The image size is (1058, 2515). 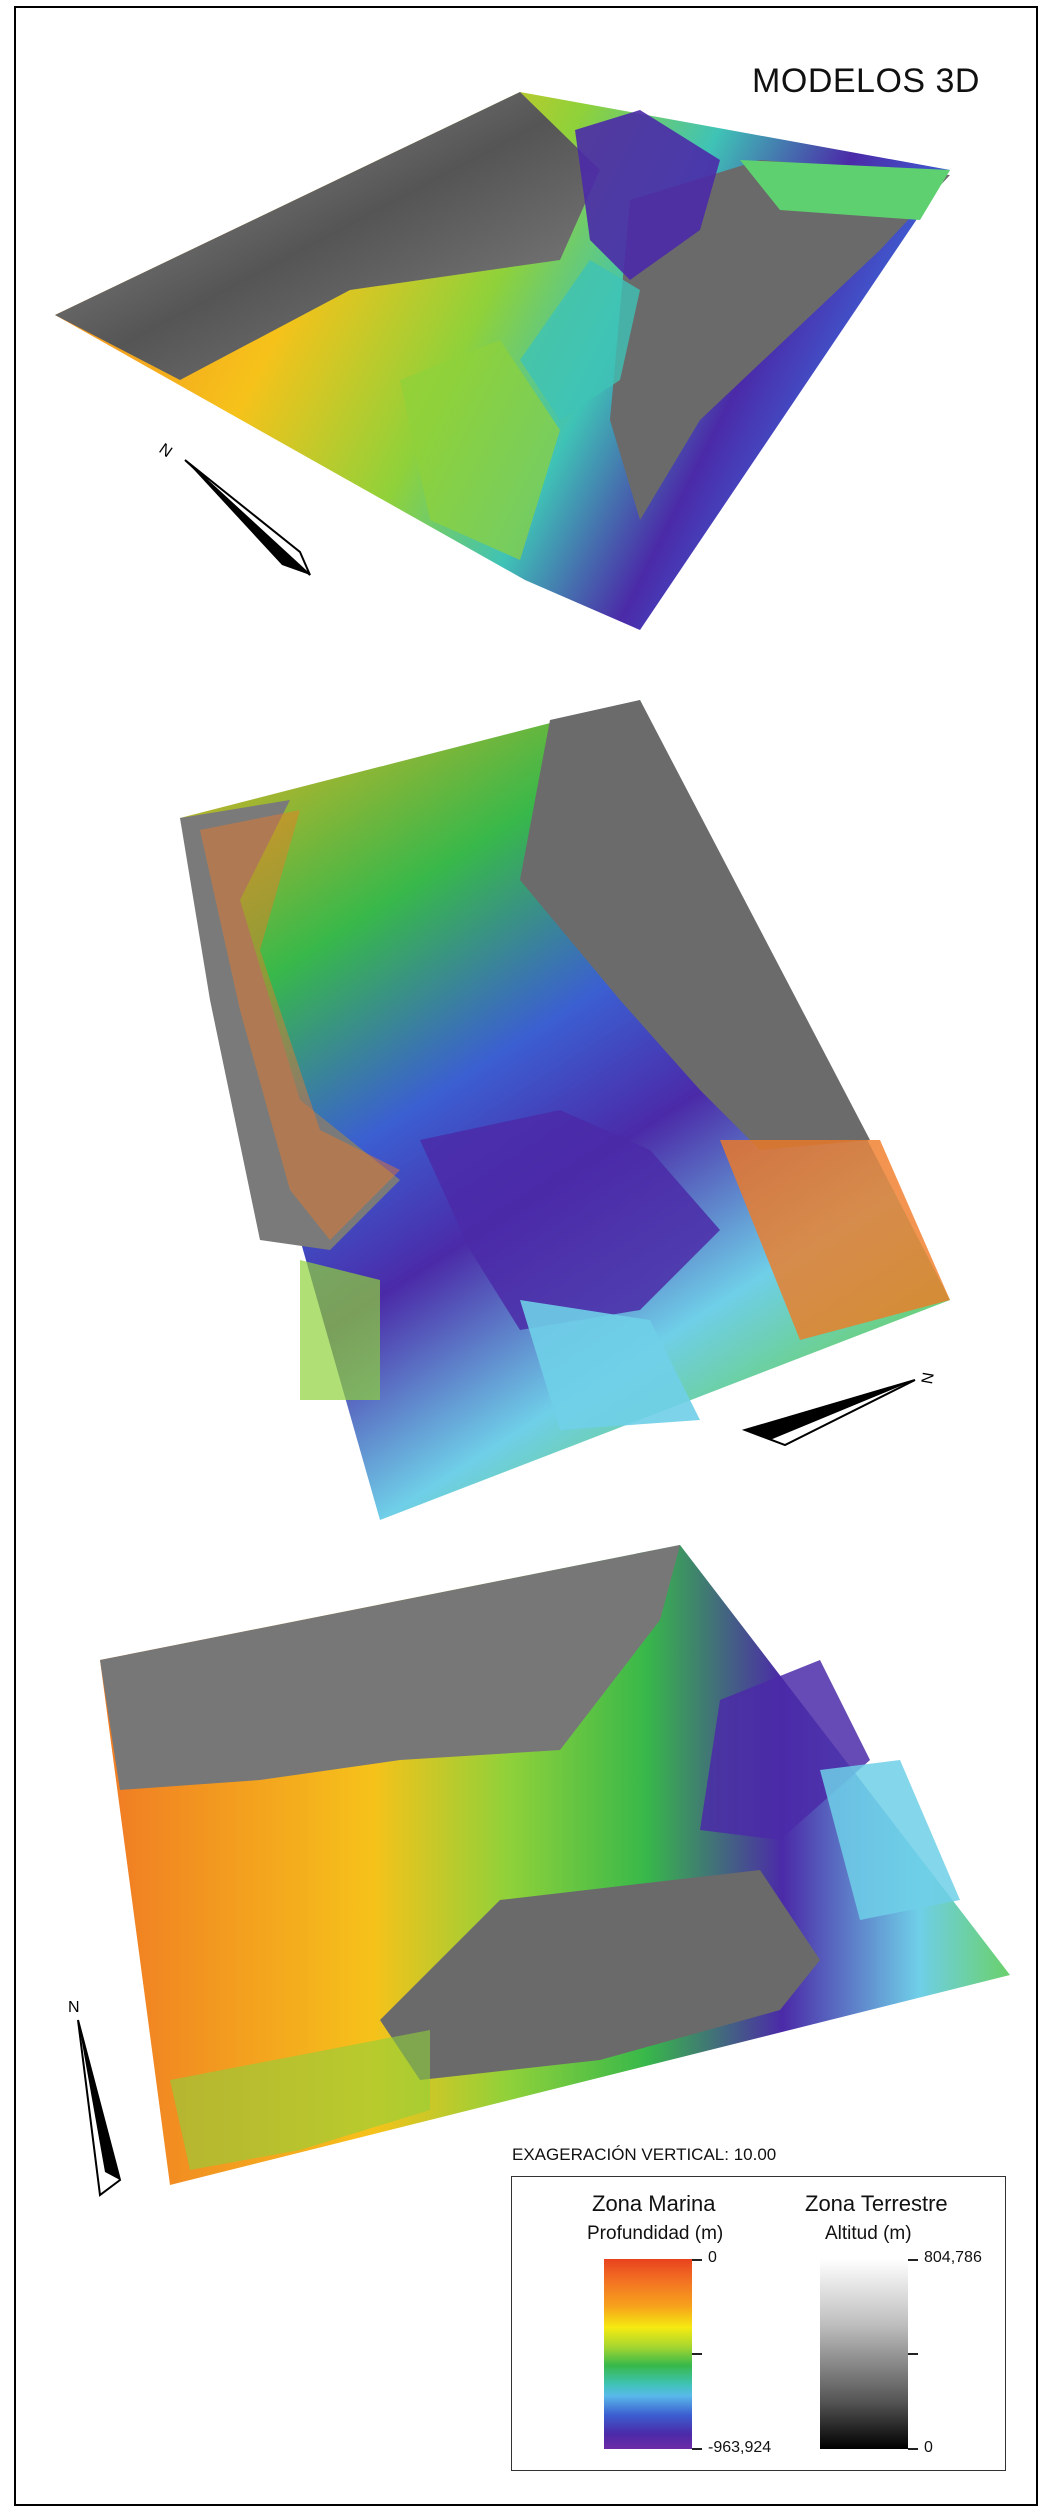 I want to click on altitude-min-label: 0, so click(x=928, y=2448).